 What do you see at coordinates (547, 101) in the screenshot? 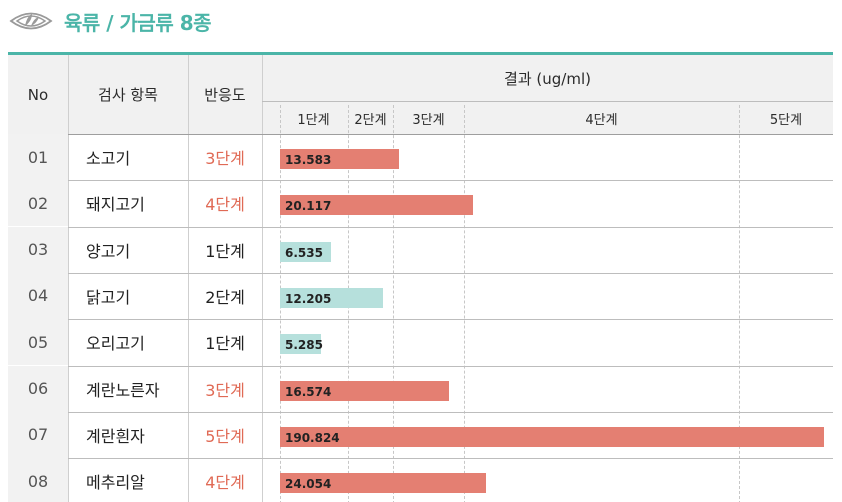
I see `subheader-divider` at bounding box center [547, 101].